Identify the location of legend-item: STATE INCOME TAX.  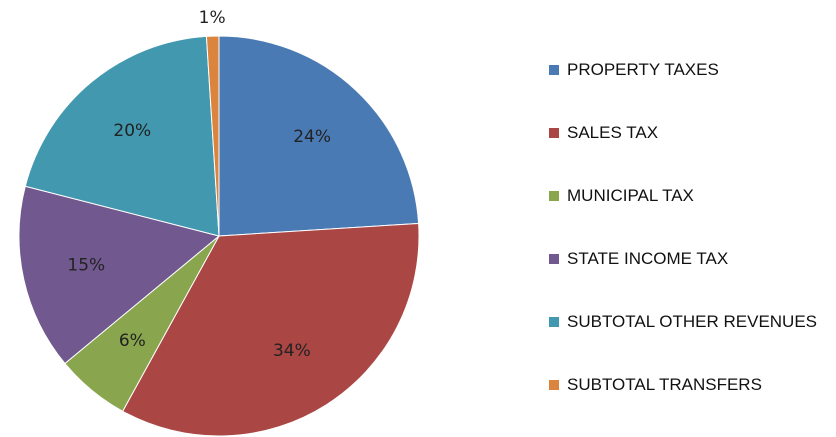
(684, 259).